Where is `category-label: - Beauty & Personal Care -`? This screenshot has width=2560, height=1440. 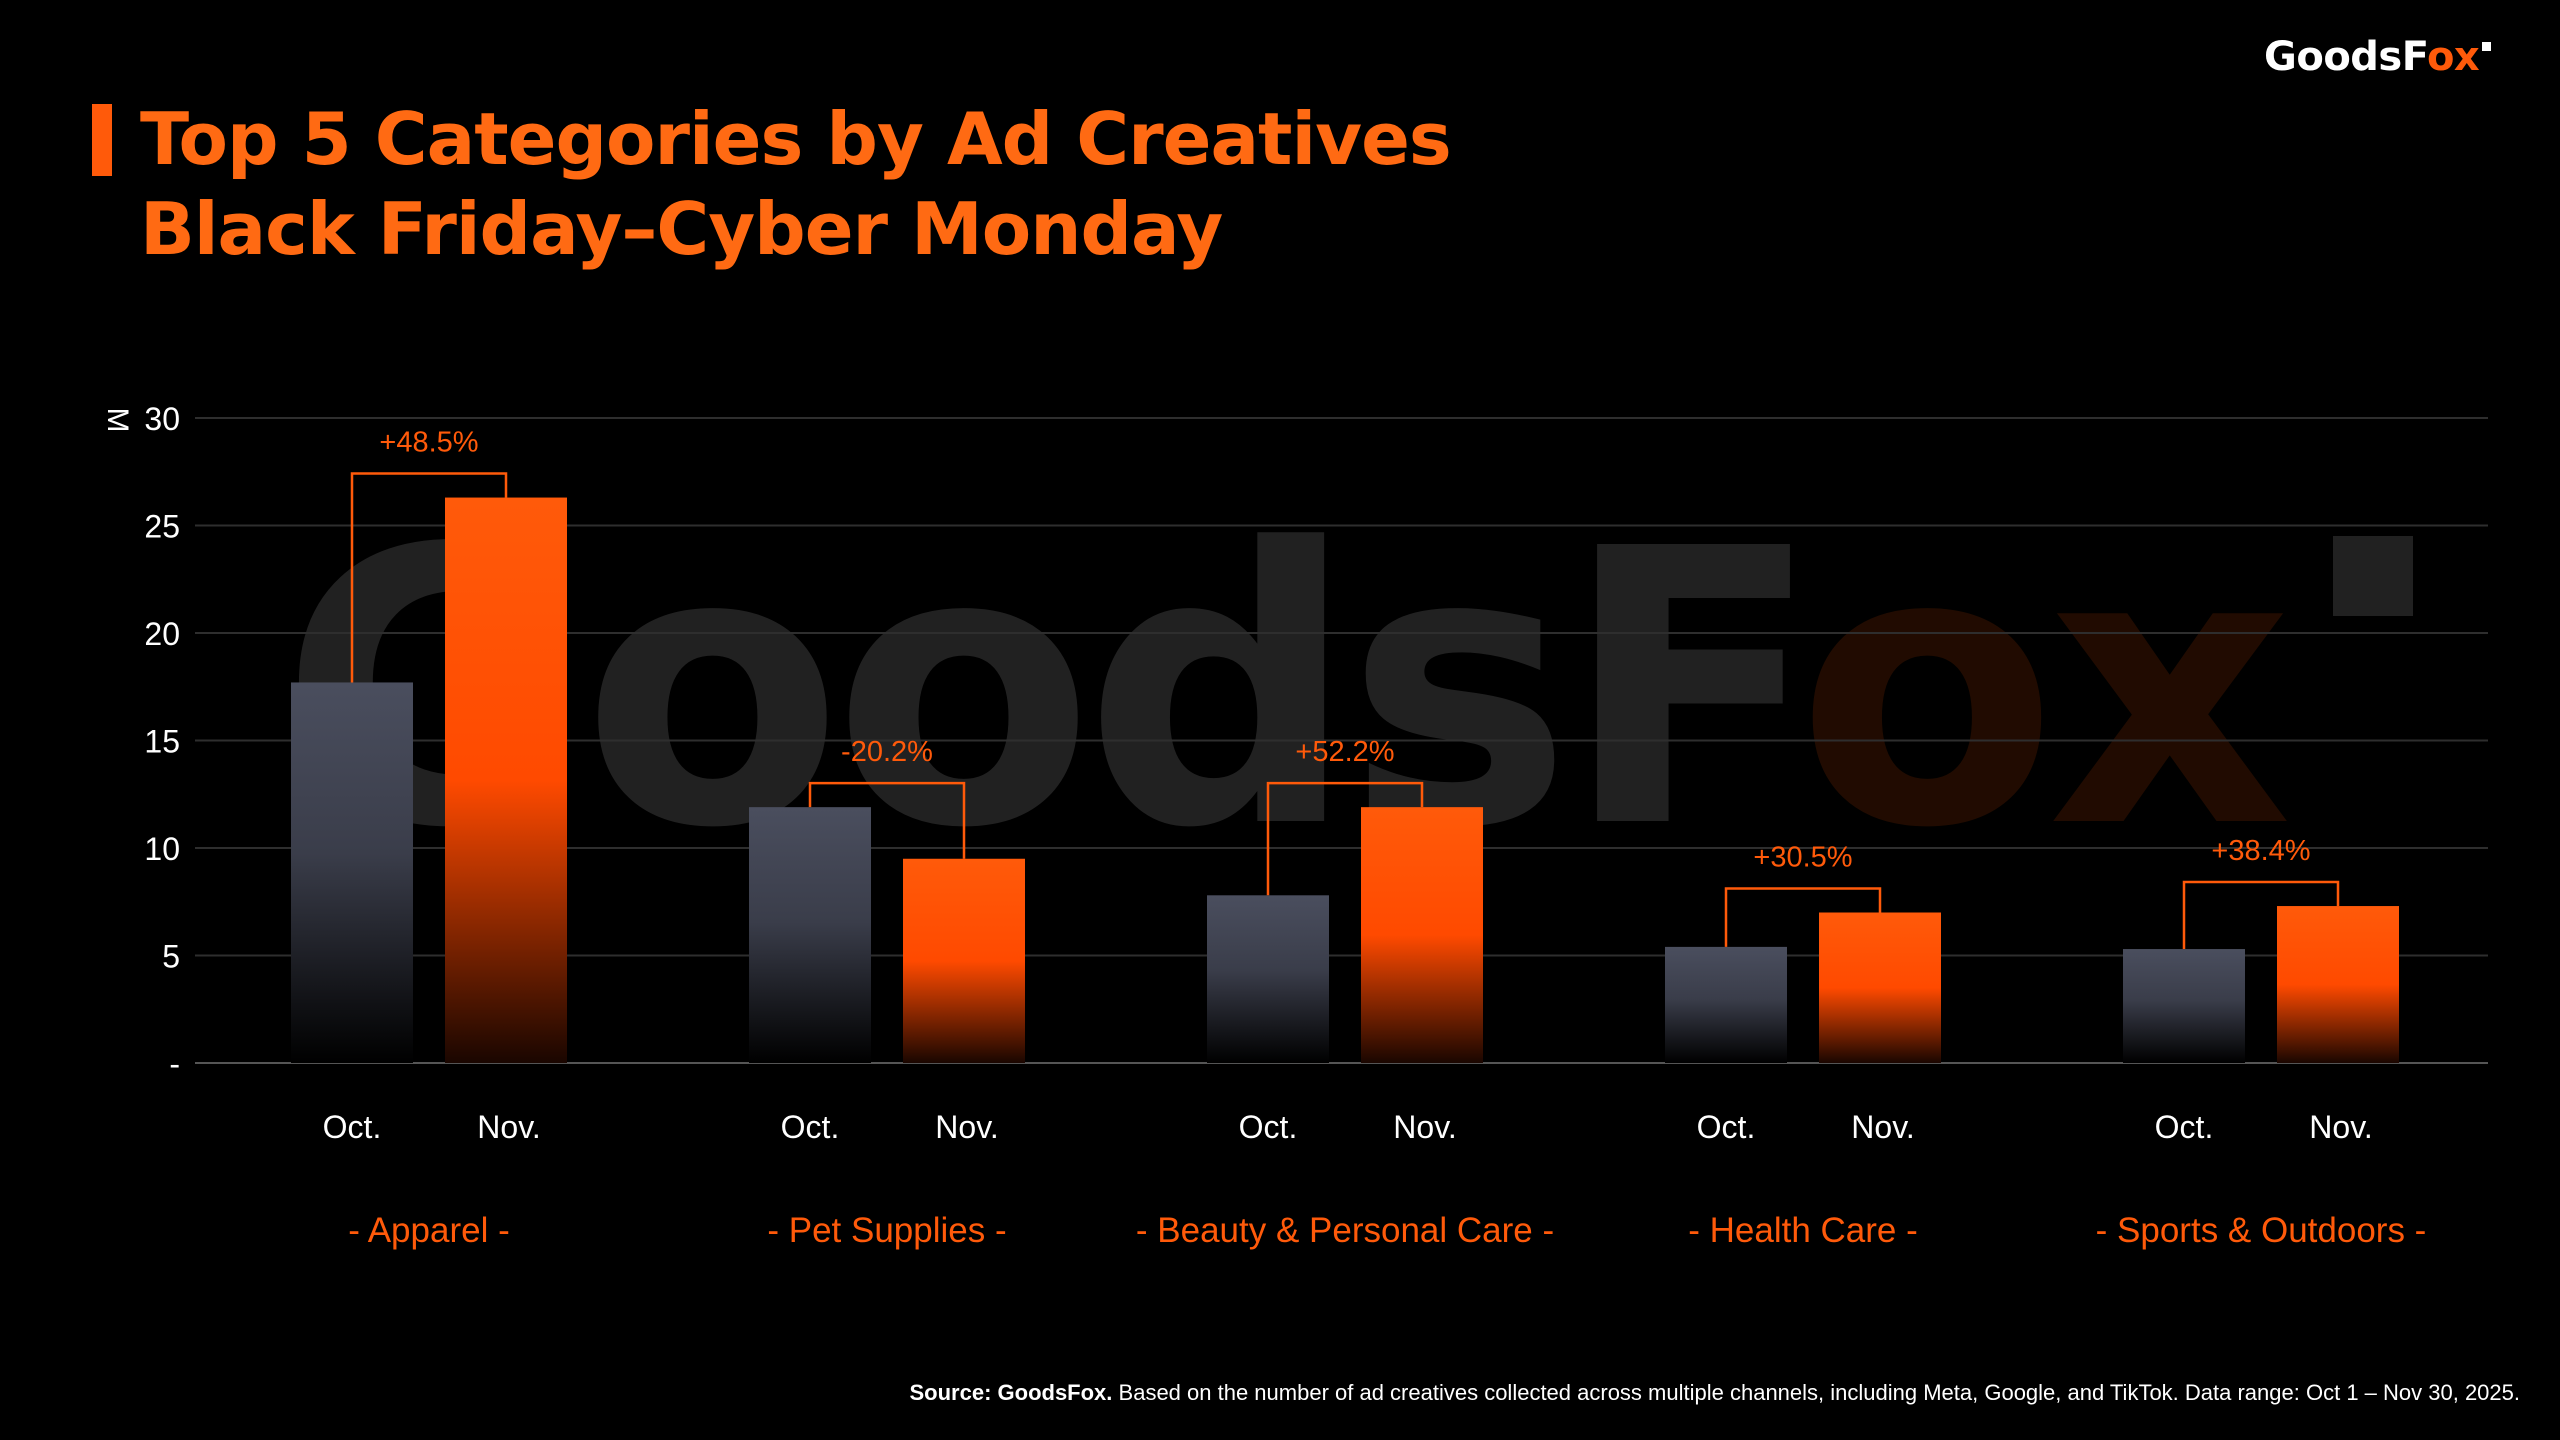 category-label: - Beauty & Personal Care - is located at coordinates (1345, 1230).